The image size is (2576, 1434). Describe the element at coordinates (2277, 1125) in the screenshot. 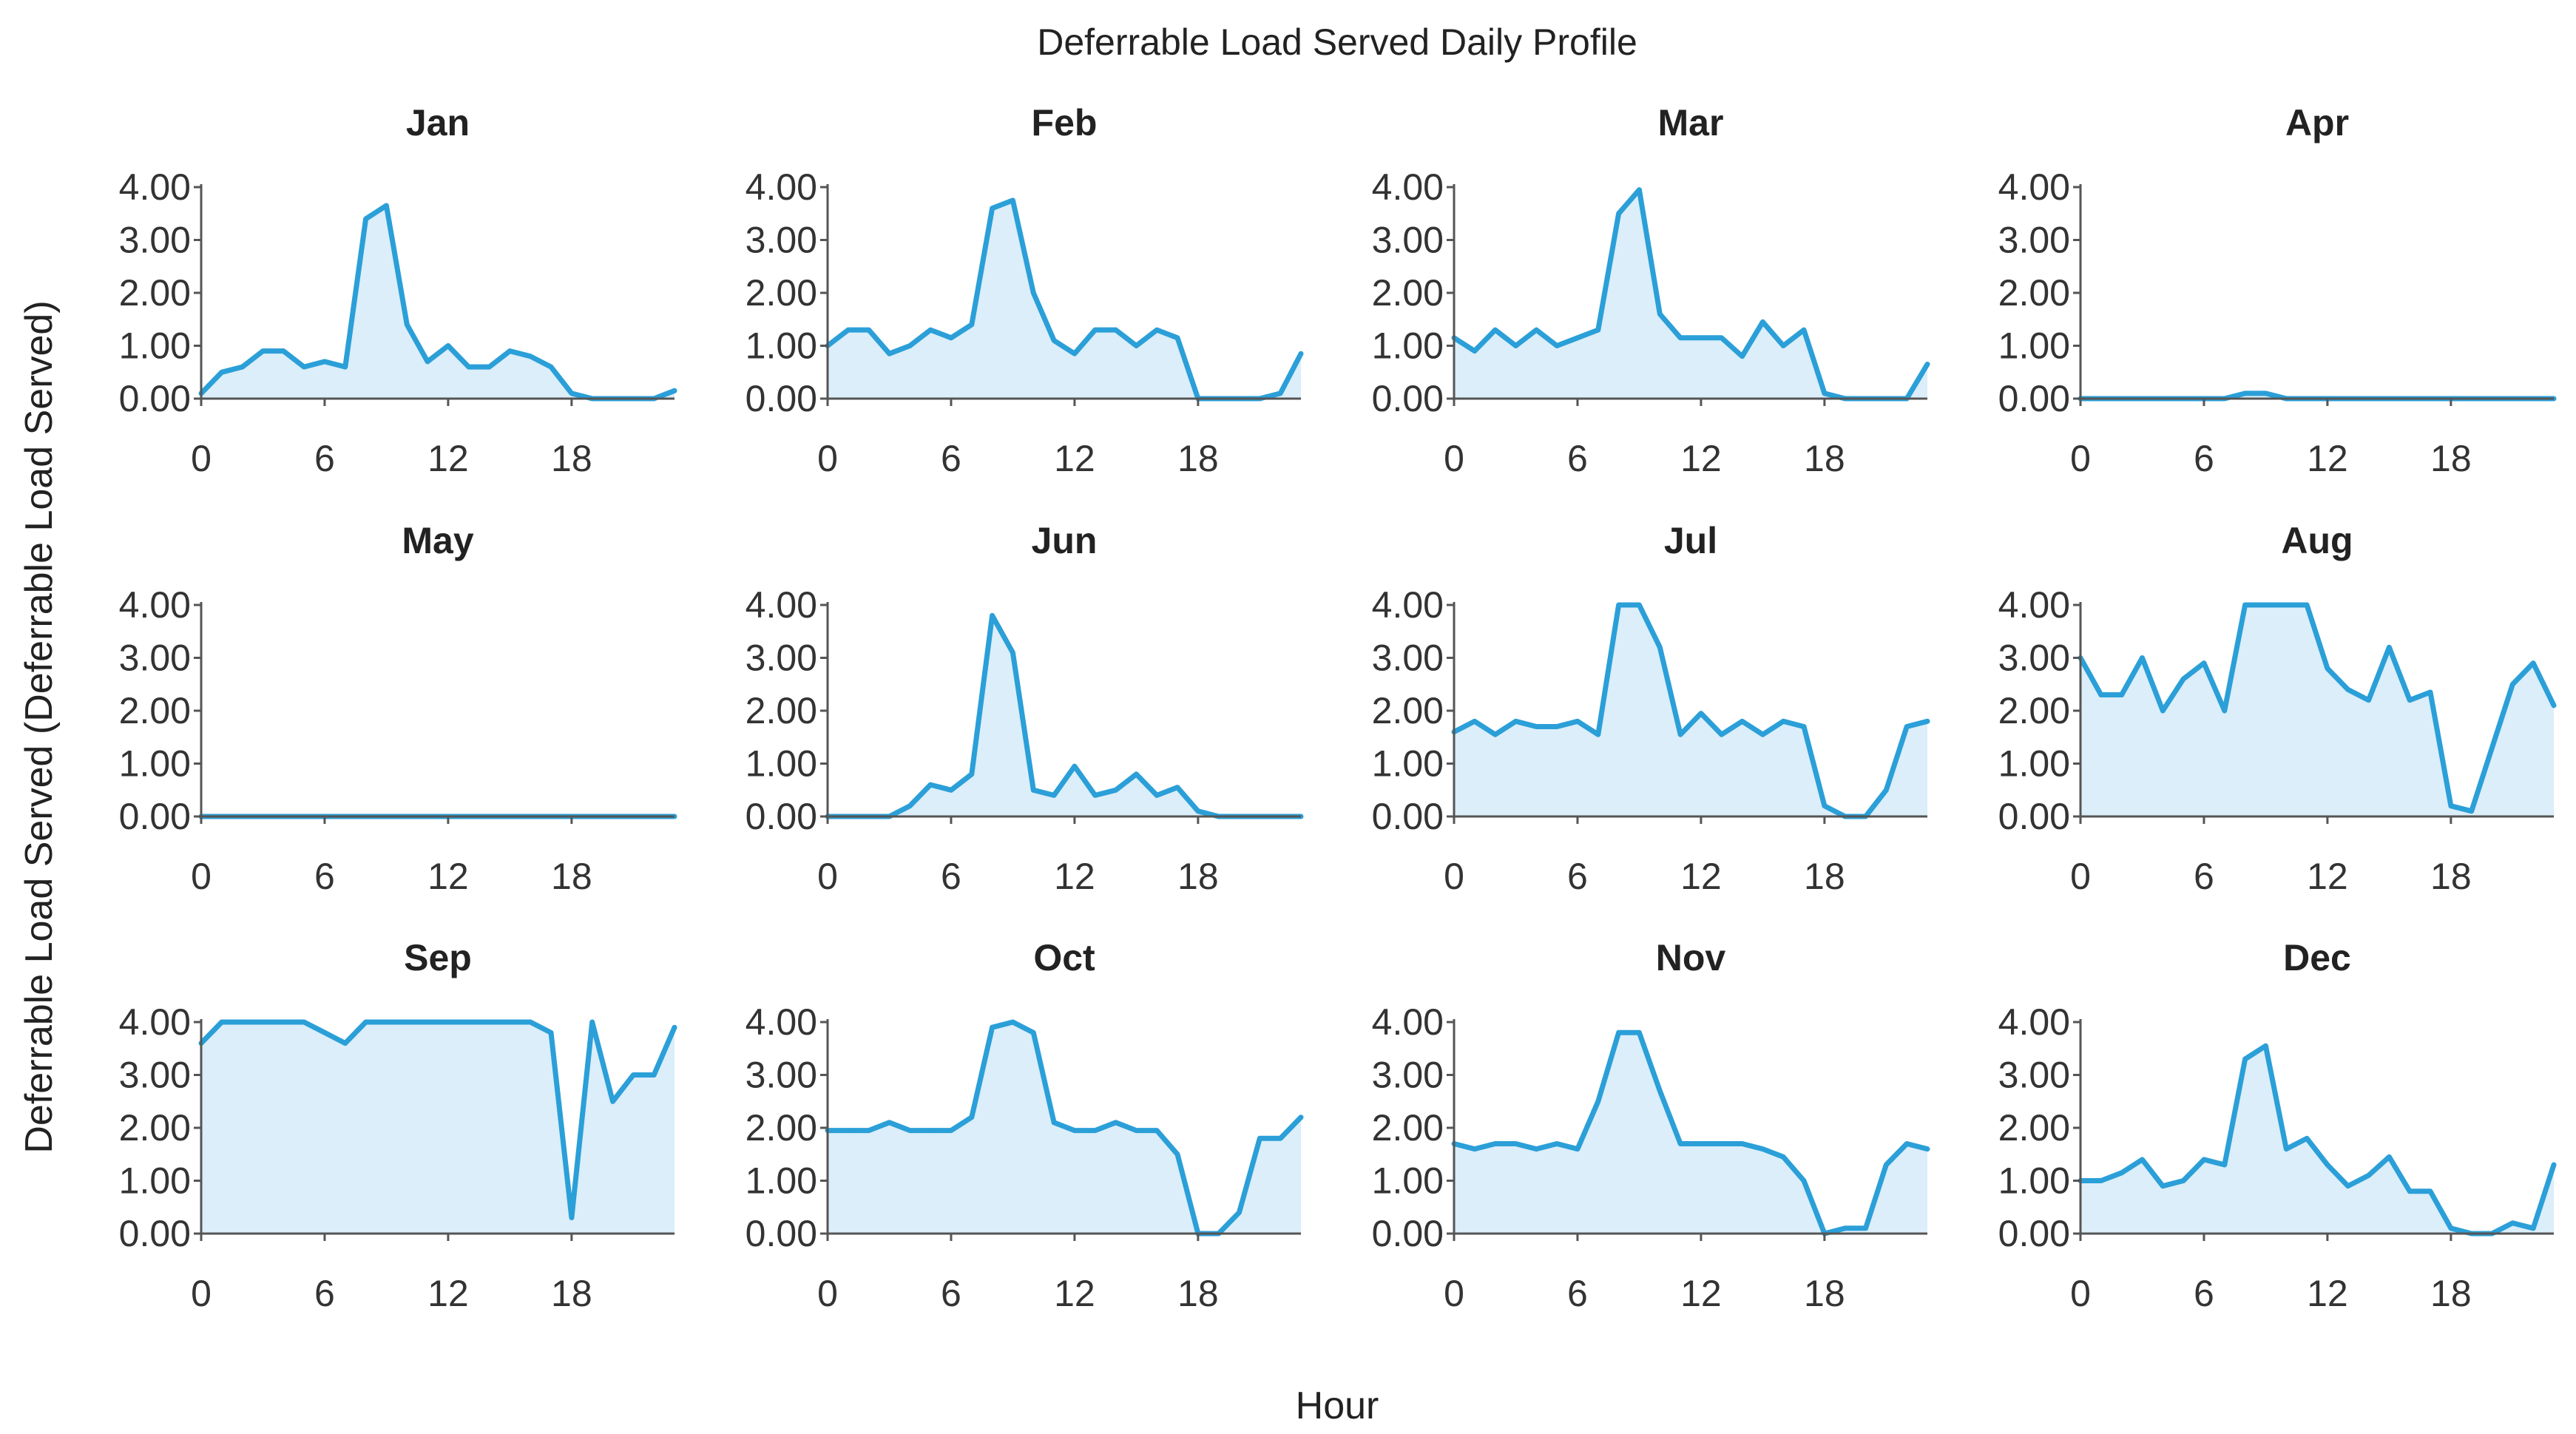

I see `panel-dec: Dec 0.00 1.00 2.00 3.00 4.00 0 6 12 18` at that location.